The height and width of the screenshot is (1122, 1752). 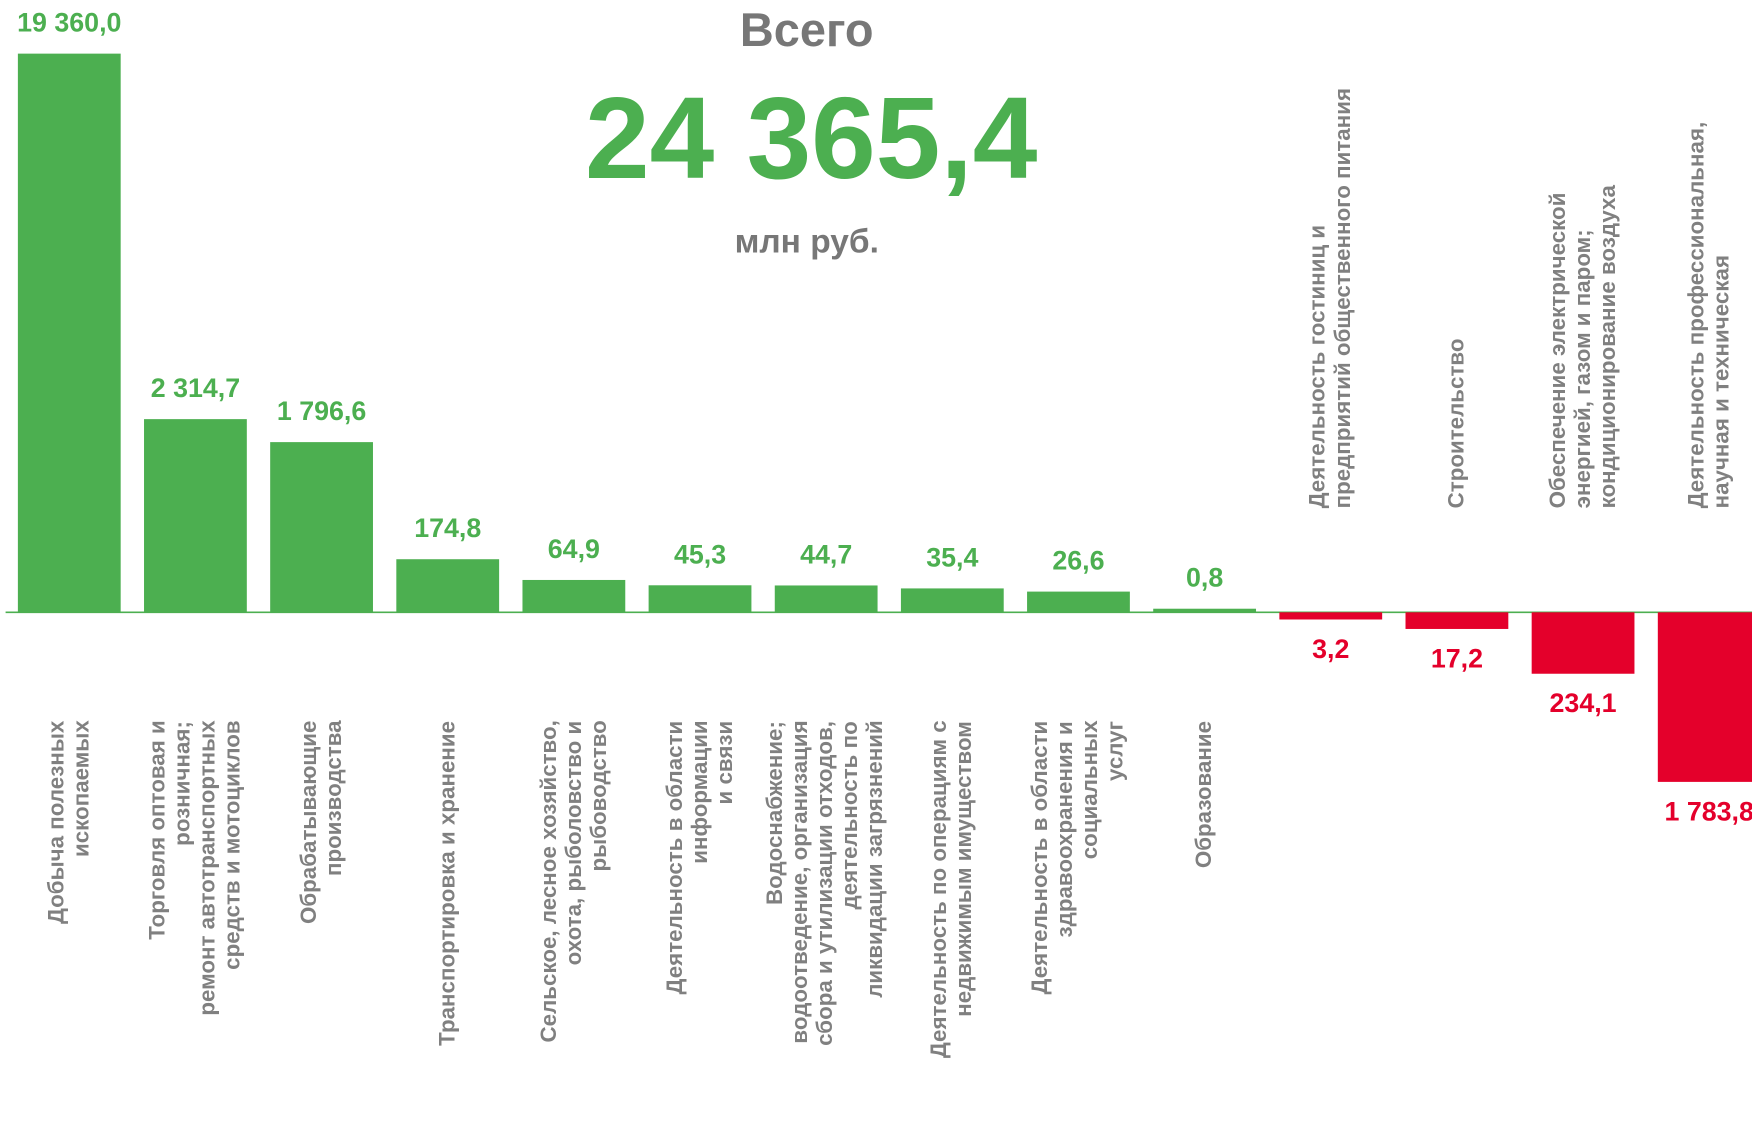 What do you see at coordinates (1330, 649) in the screenshot?
I see `value-label: 3,2` at bounding box center [1330, 649].